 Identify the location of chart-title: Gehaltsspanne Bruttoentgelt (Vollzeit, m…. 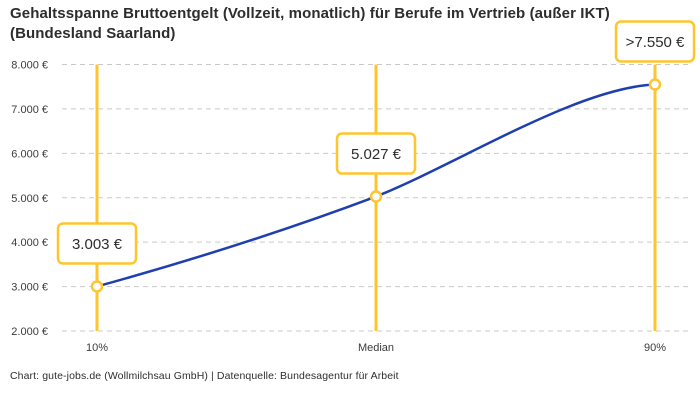
(350, 24).